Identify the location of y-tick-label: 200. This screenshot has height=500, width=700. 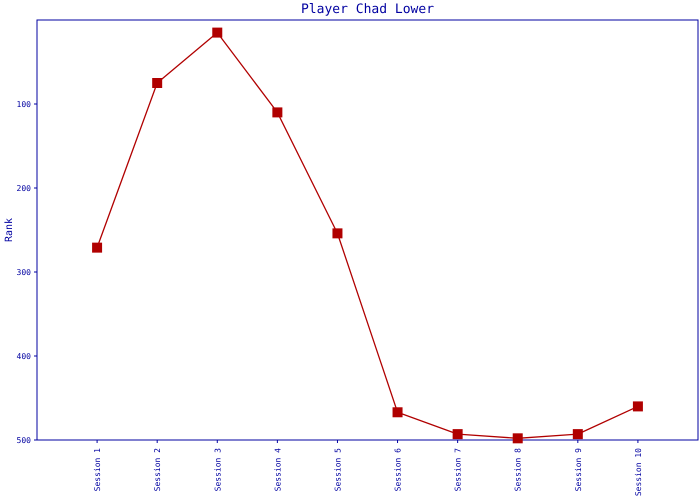
(24, 188).